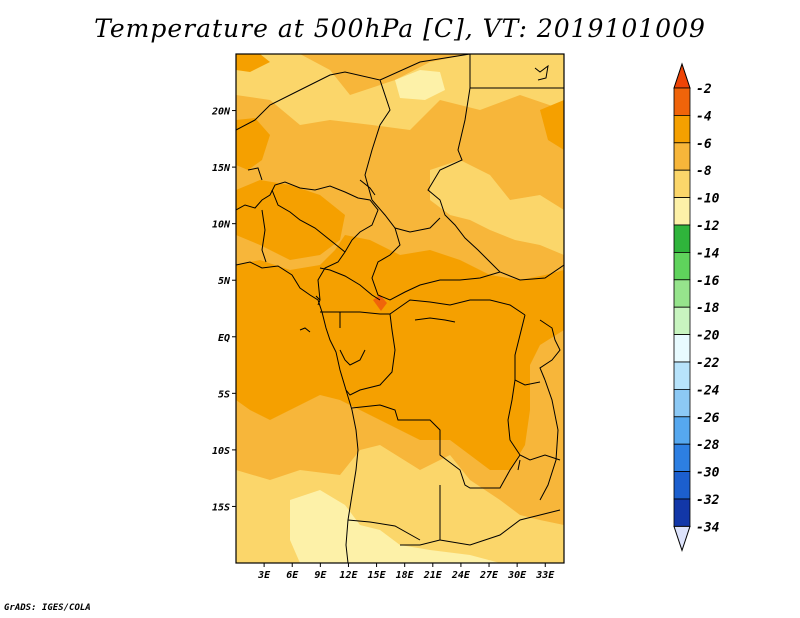 The width and height of the screenshot is (800, 618). I want to click on colorbar-bottom-arrow, so click(682, 538).